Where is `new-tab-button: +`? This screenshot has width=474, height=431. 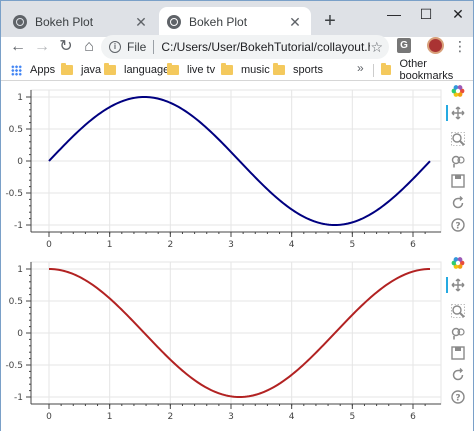
new-tab-button: + is located at coordinates (330, 21).